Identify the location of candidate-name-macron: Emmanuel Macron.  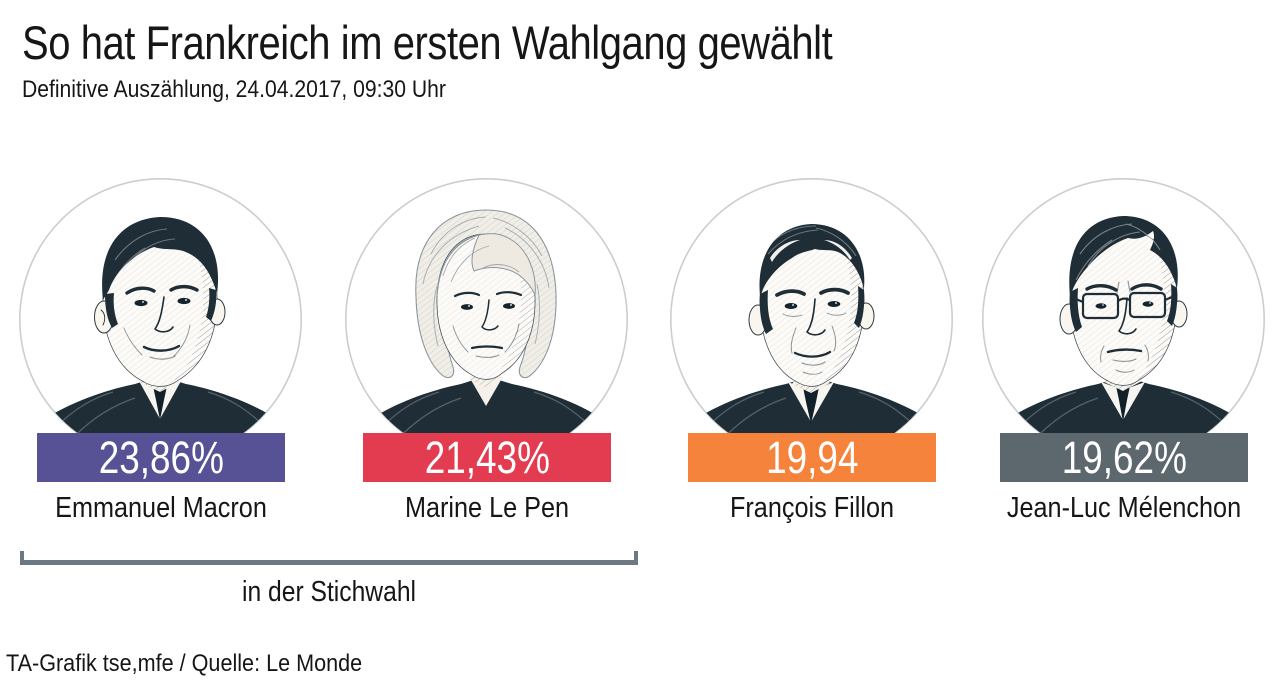
(161, 508).